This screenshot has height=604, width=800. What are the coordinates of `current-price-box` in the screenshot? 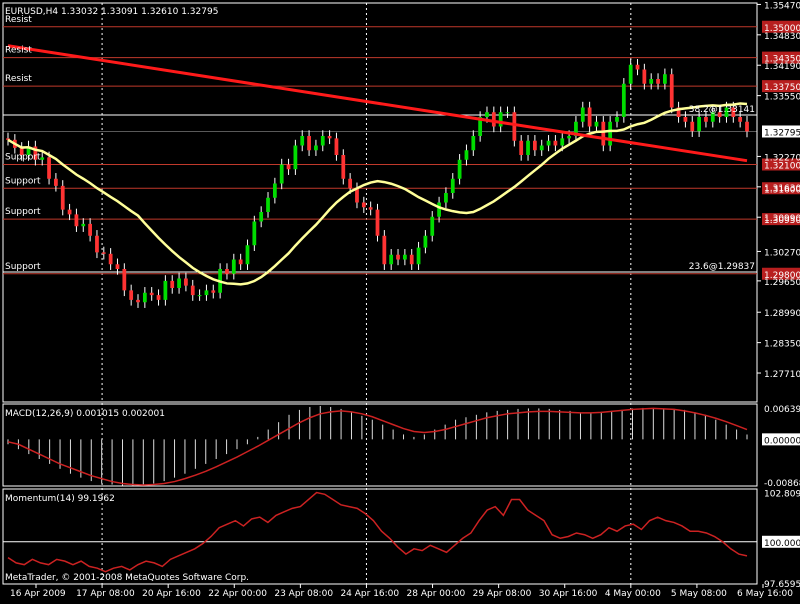 It's located at (781, 131).